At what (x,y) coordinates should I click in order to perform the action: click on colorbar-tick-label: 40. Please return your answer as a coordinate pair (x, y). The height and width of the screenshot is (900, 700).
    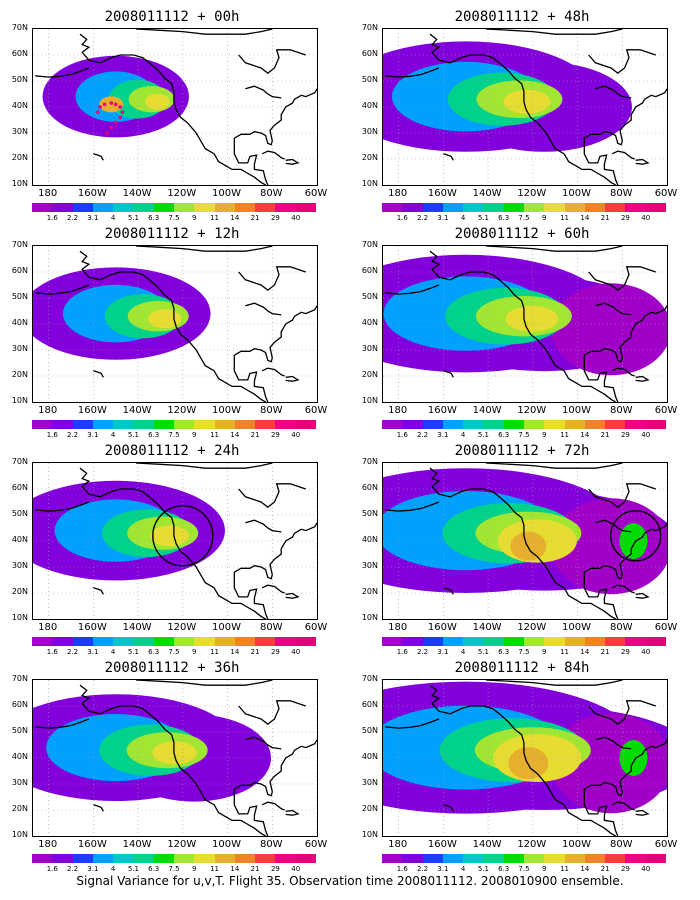
    Looking at the image, I should click on (296, 435).